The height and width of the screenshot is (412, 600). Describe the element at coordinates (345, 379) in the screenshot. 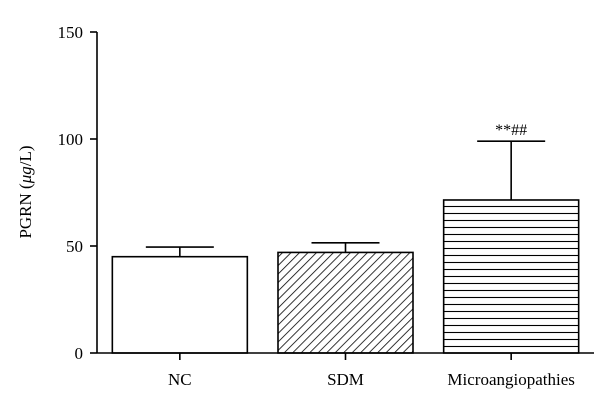

I see `x-tick-label: SDM` at that location.